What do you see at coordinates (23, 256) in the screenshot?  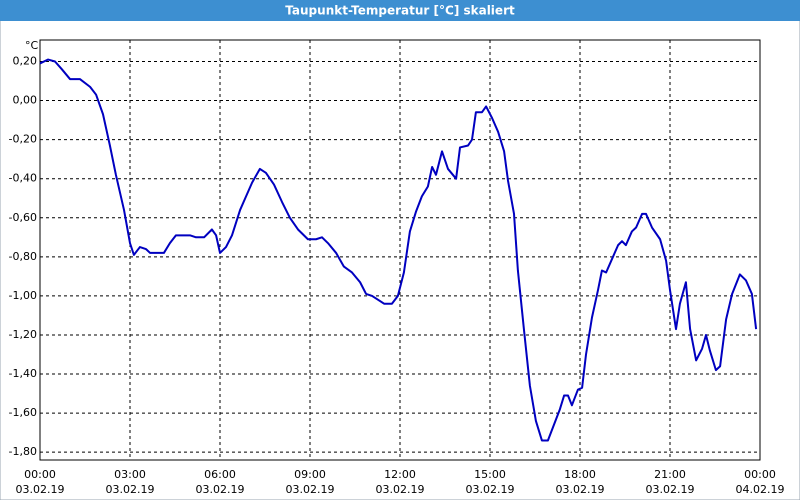 I see `y-tick-label: -0,80` at bounding box center [23, 256].